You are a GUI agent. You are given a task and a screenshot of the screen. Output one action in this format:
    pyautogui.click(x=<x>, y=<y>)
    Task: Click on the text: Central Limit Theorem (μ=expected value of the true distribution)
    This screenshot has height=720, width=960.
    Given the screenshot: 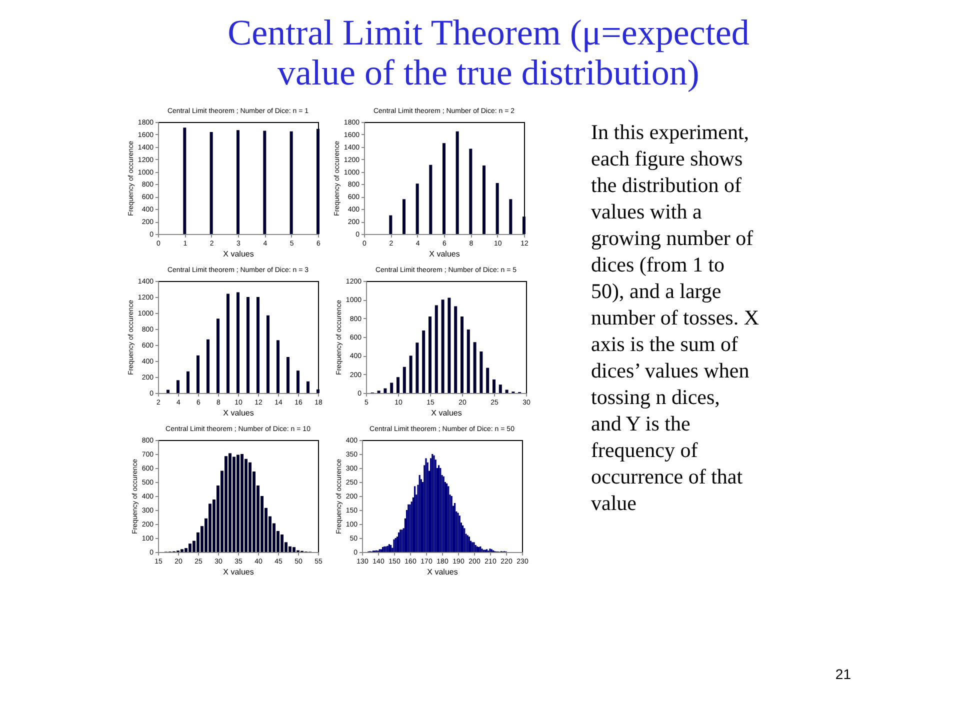 What is the action you would take?
    pyautogui.click(x=489, y=52)
    